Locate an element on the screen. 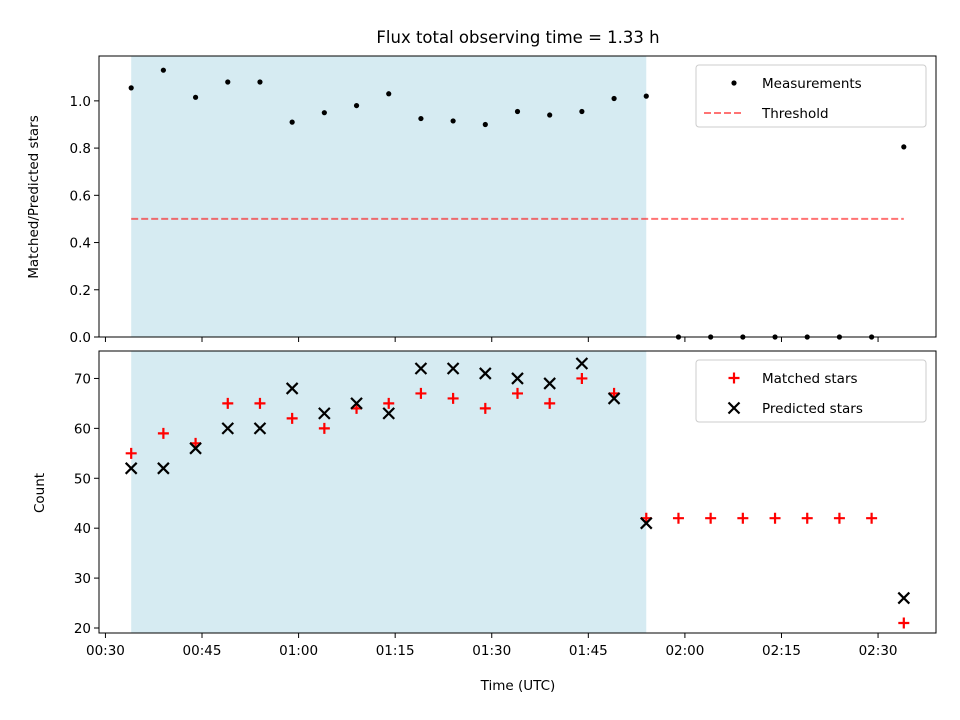 Image resolution: width=960 pixels, height=720 pixels. bottom-legend-swatch-1-shape is located at coordinates (734, 408).